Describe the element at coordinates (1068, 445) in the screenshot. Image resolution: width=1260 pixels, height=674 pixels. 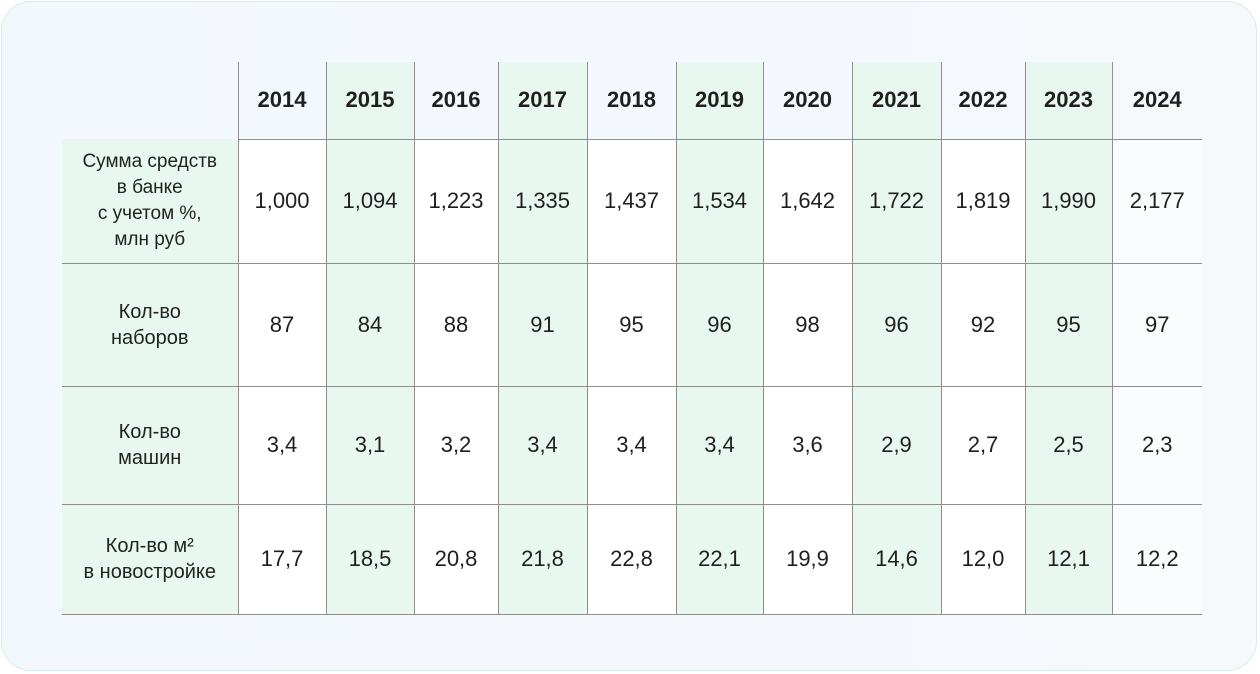
I see `table-cell: 2,5` at that location.